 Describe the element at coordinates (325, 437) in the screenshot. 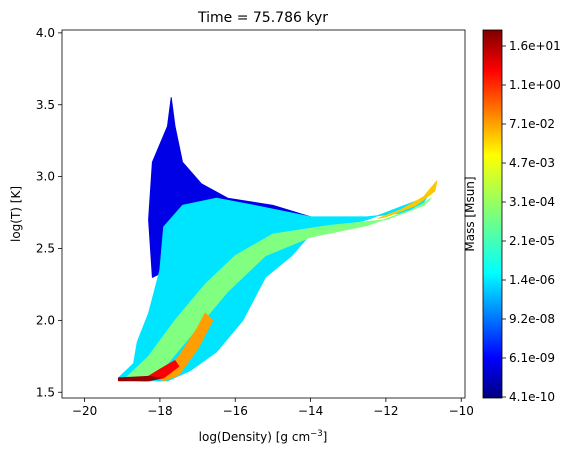

I see `x-axis-label-end: ]` at that location.